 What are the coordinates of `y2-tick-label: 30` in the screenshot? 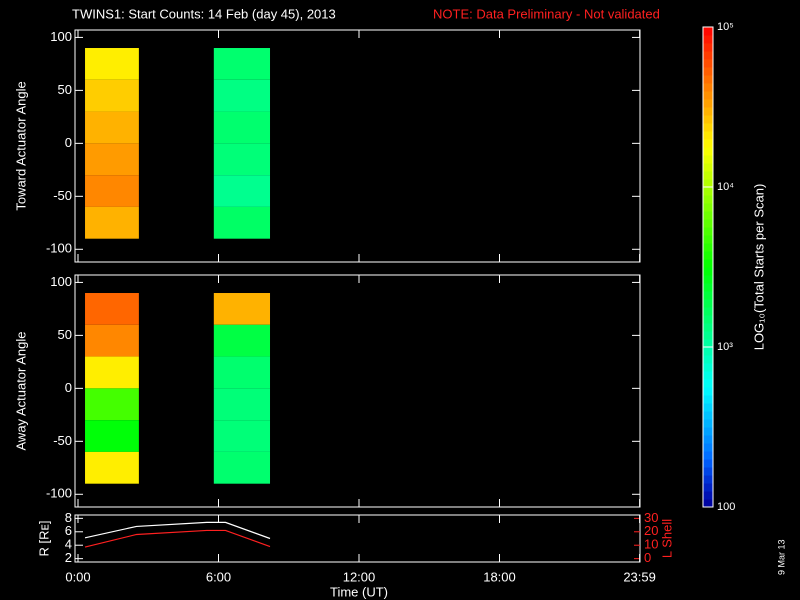 It's located at (651, 517).